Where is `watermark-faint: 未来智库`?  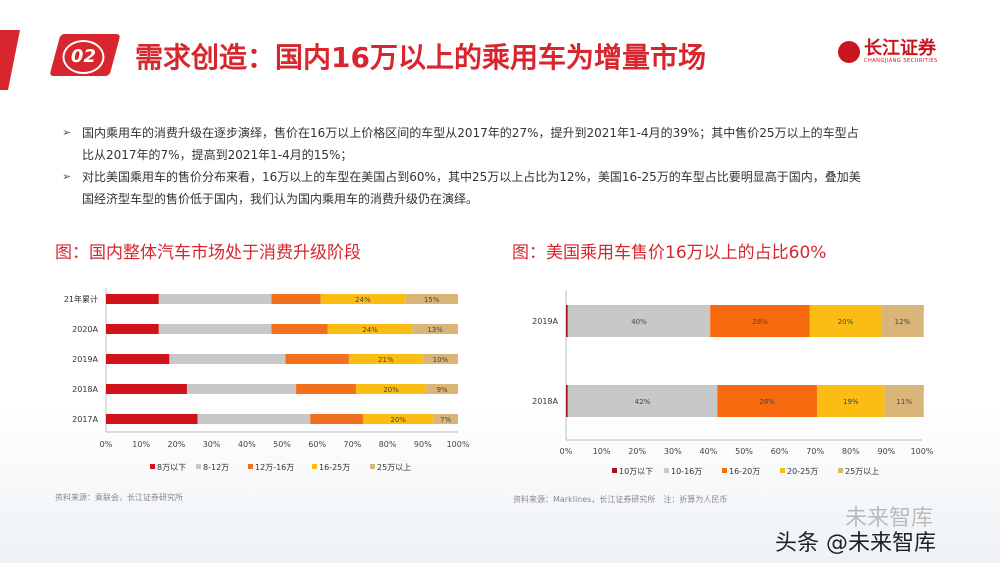 watermark-faint: 未来智库 is located at coordinates (889, 518).